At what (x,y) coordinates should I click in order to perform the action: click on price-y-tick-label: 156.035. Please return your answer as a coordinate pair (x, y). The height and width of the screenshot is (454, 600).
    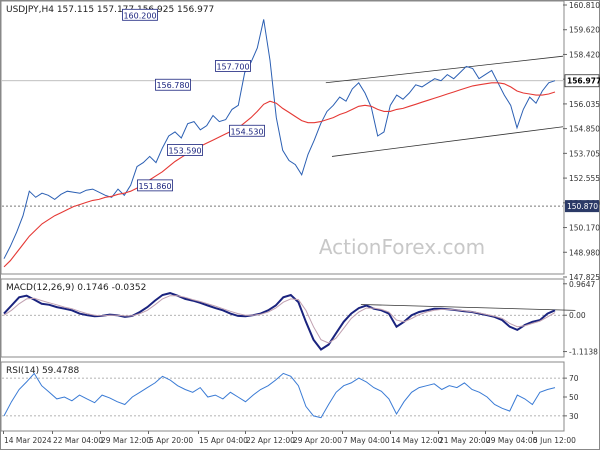
    Looking at the image, I should click on (584, 104).